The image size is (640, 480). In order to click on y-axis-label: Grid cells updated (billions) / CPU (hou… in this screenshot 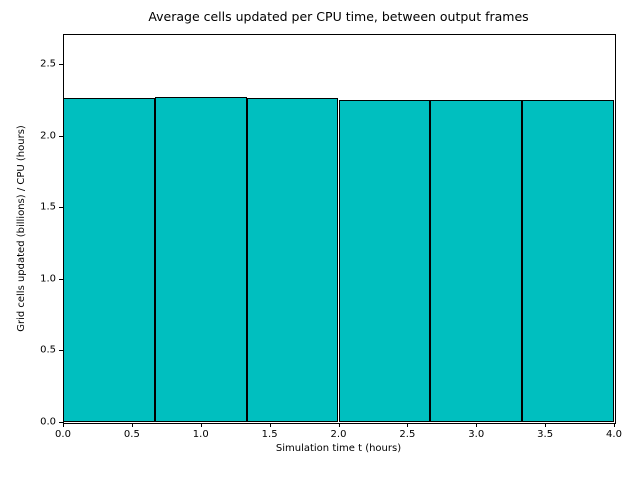, I will do `click(21, 228)`.